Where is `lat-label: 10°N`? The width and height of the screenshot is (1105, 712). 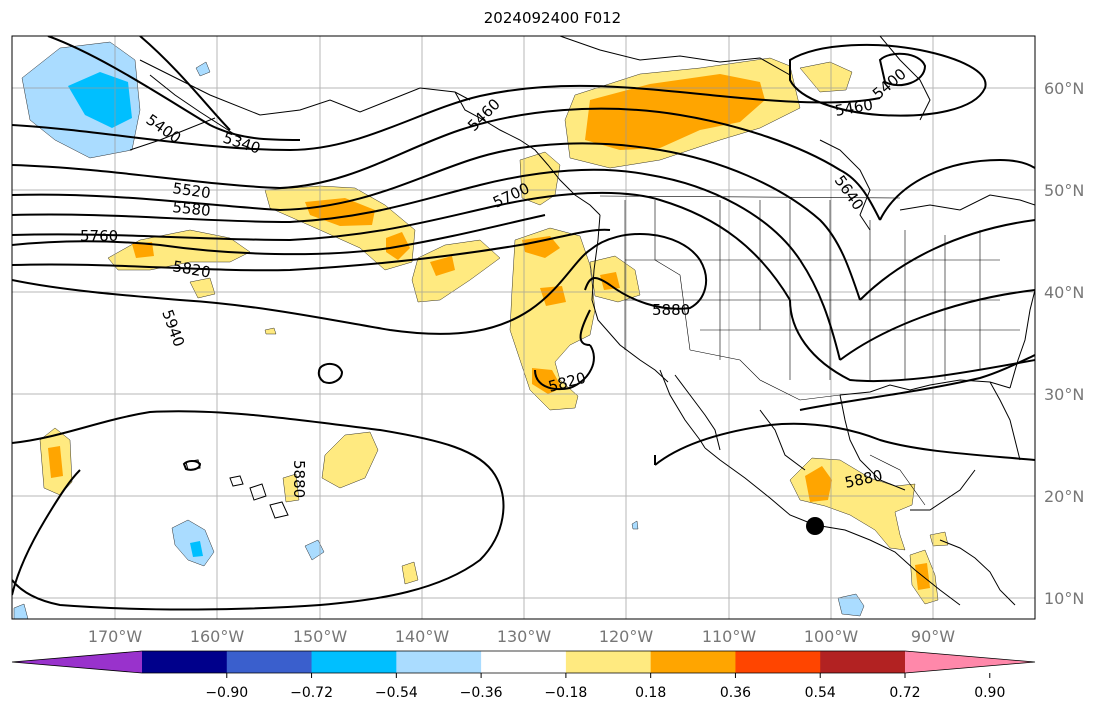 lat-label: 10°N is located at coordinates (1064, 598).